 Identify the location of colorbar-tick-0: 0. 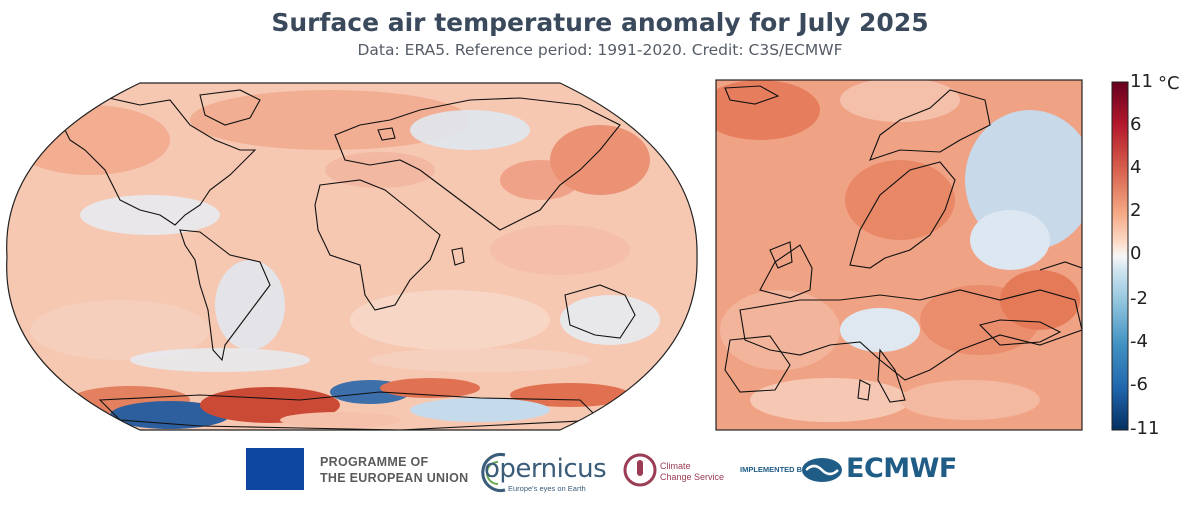
(1136, 253).